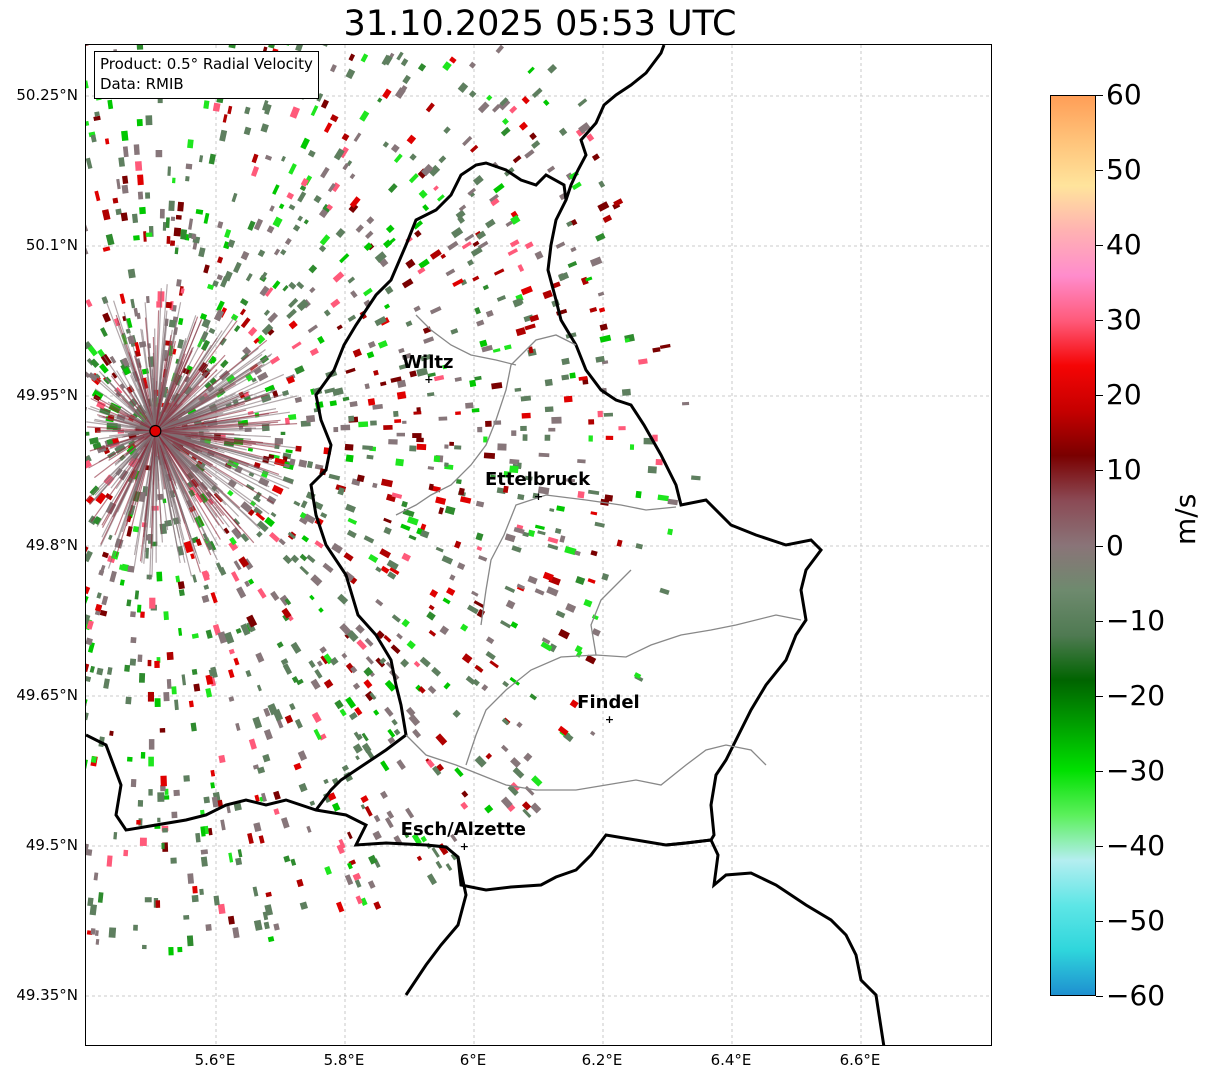  I want to click on lon-tick-label: 5.8°E, so click(344, 1060).